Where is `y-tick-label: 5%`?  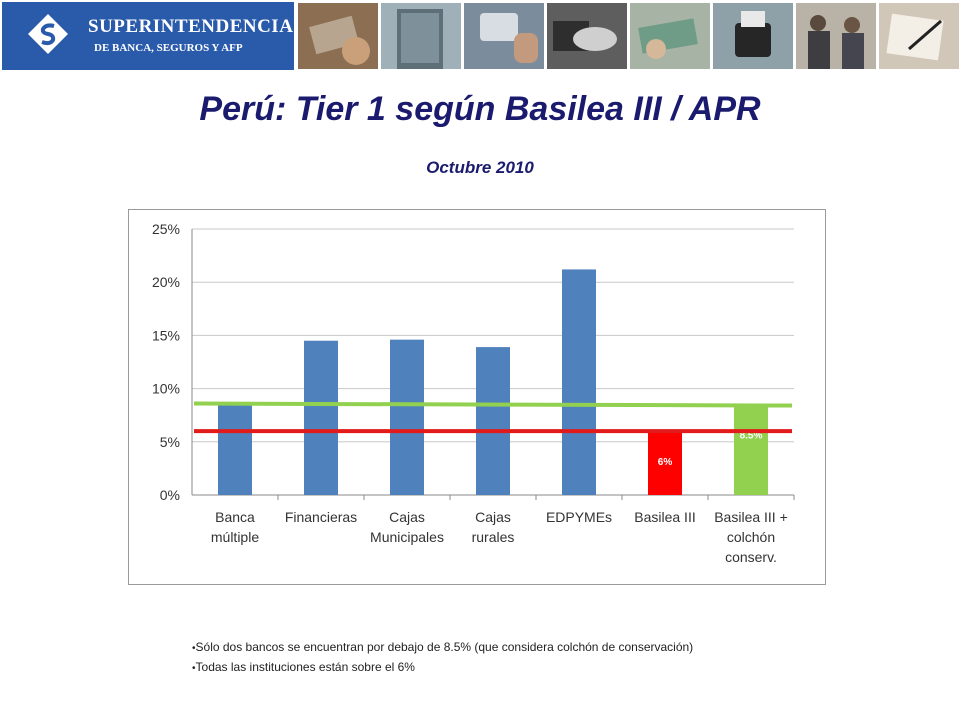 y-tick-label: 5% is located at coordinates (170, 442).